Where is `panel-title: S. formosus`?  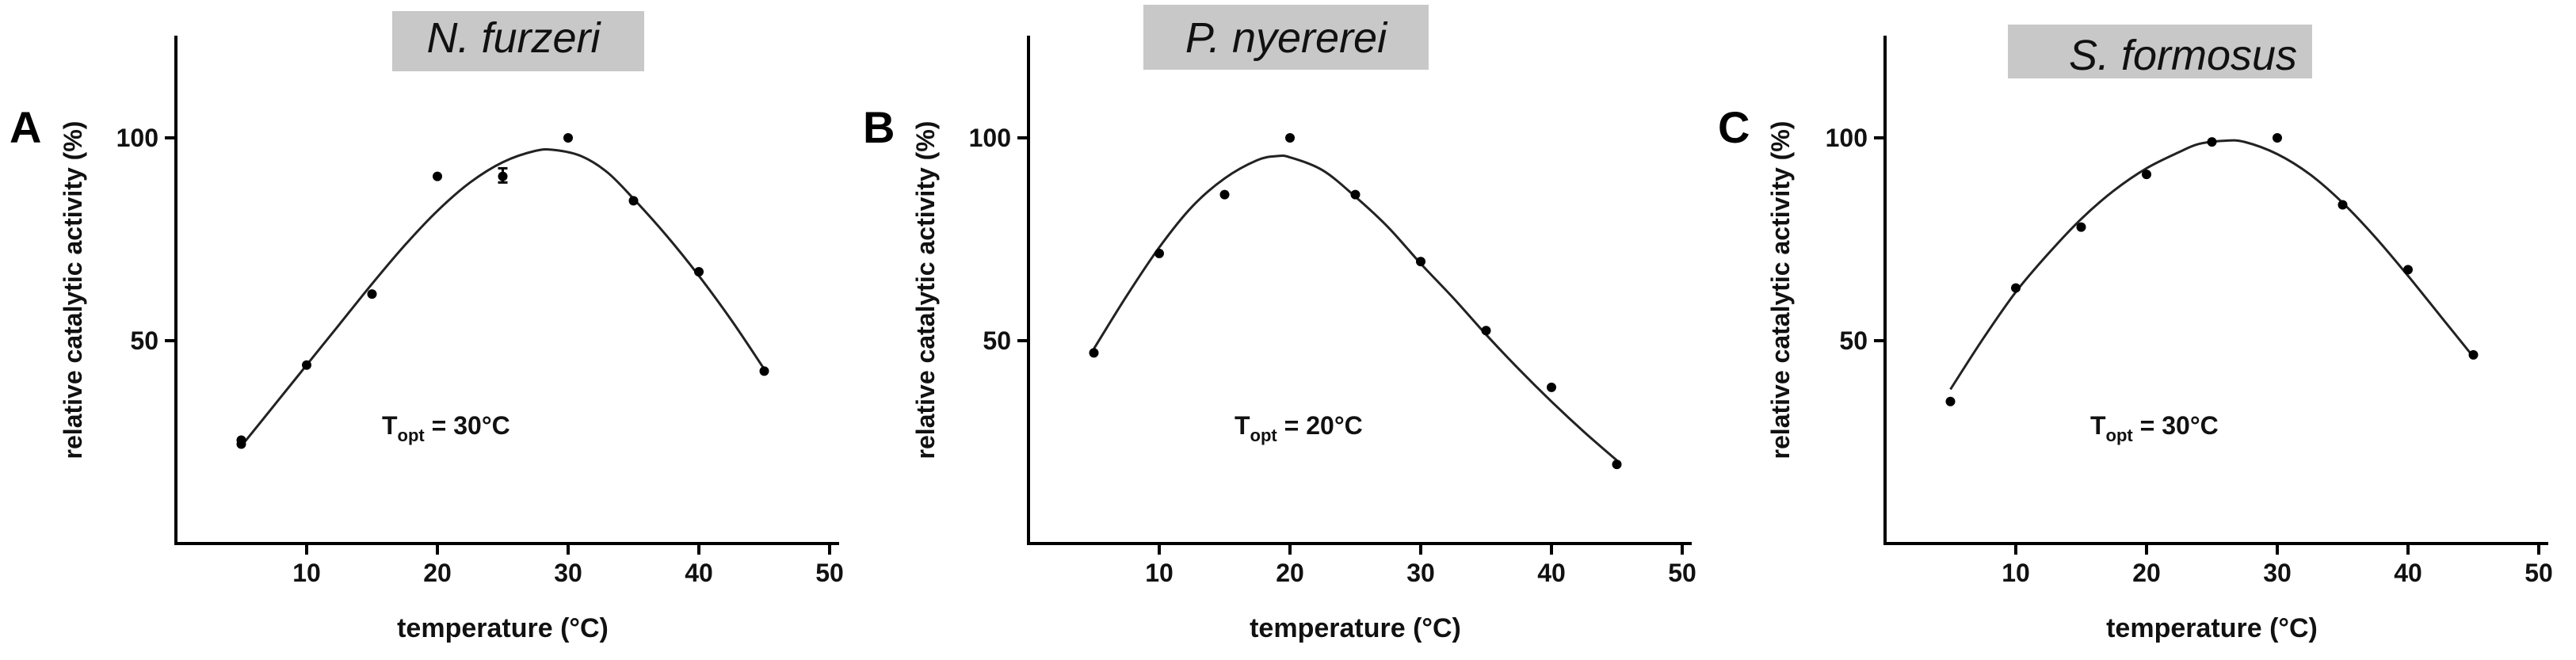 panel-title: S. formosus is located at coordinates (2183, 55).